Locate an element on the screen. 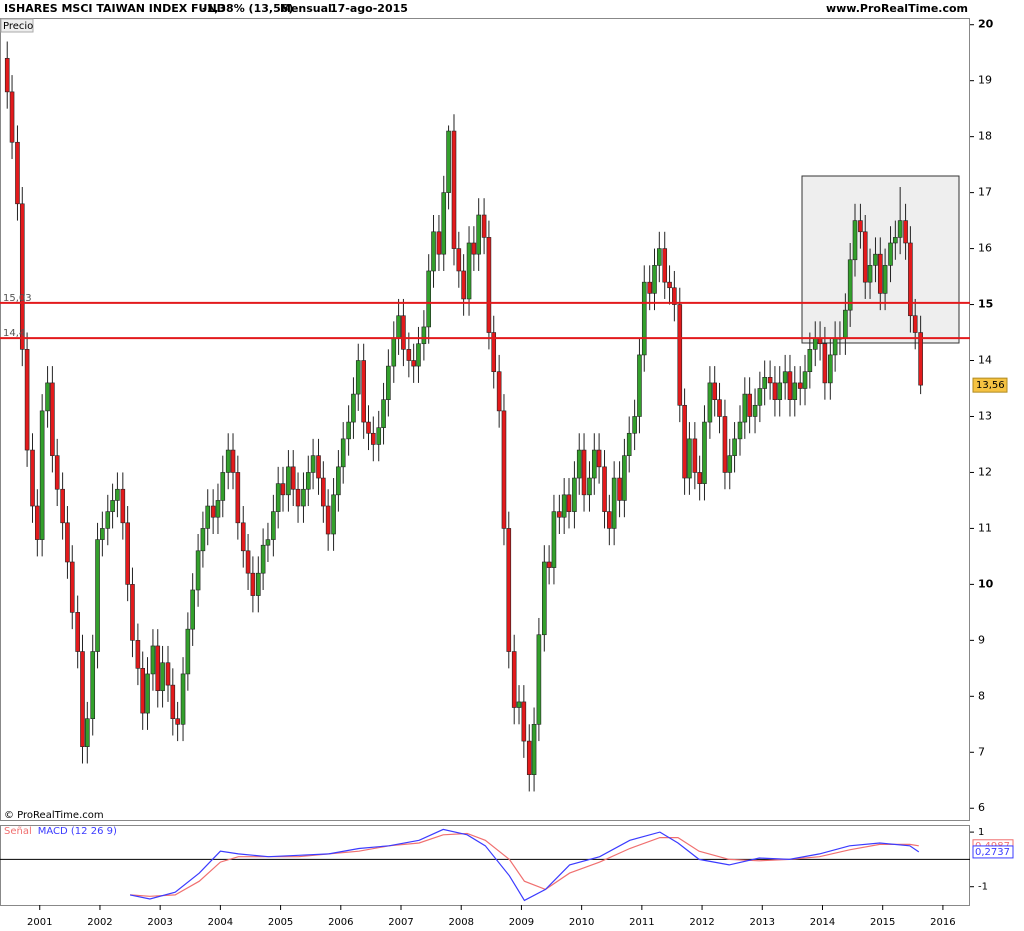 This screenshot has height=931, width=1024. x-tick-label: 2009 is located at coordinates (521, 922).